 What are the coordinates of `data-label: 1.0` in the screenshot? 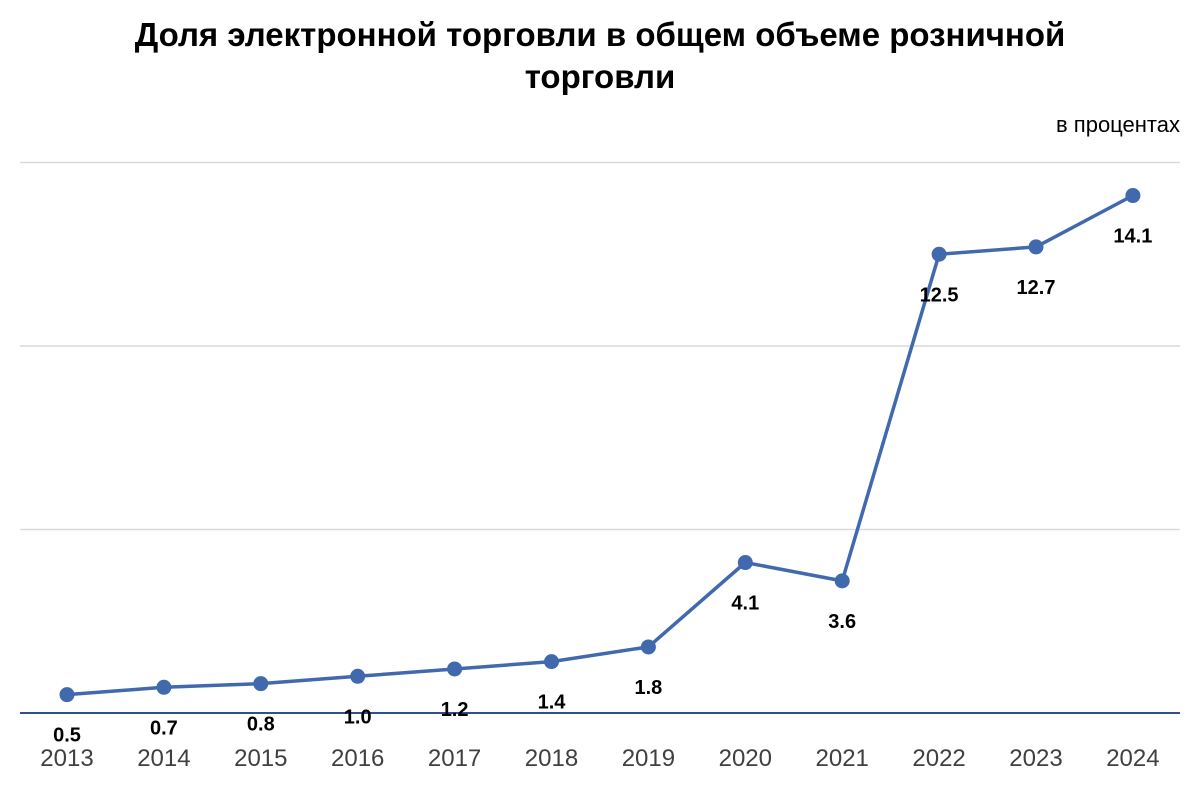 It's located at (358, 717).